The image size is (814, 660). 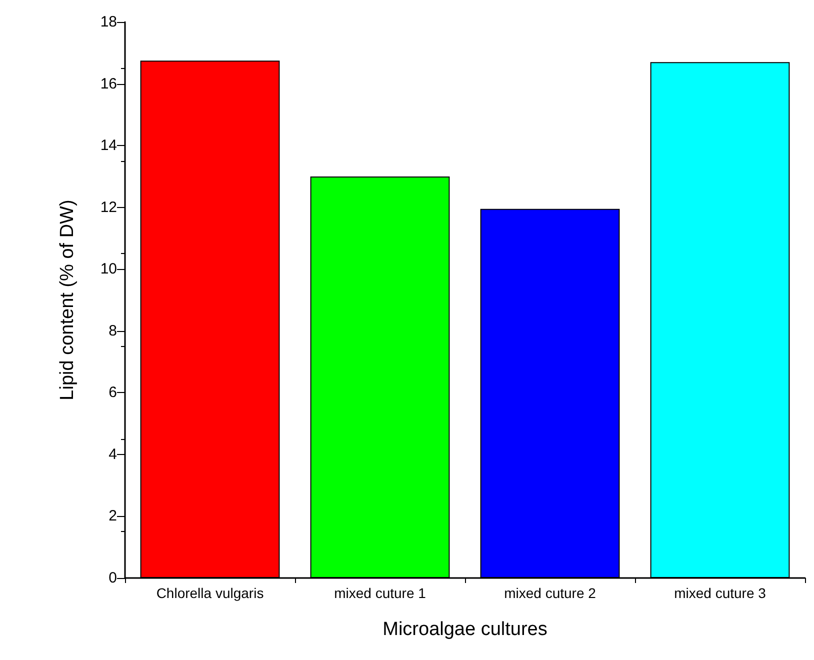 I want to click on x-tick-label: mixed cuture 3, so click(x=720, y=593).